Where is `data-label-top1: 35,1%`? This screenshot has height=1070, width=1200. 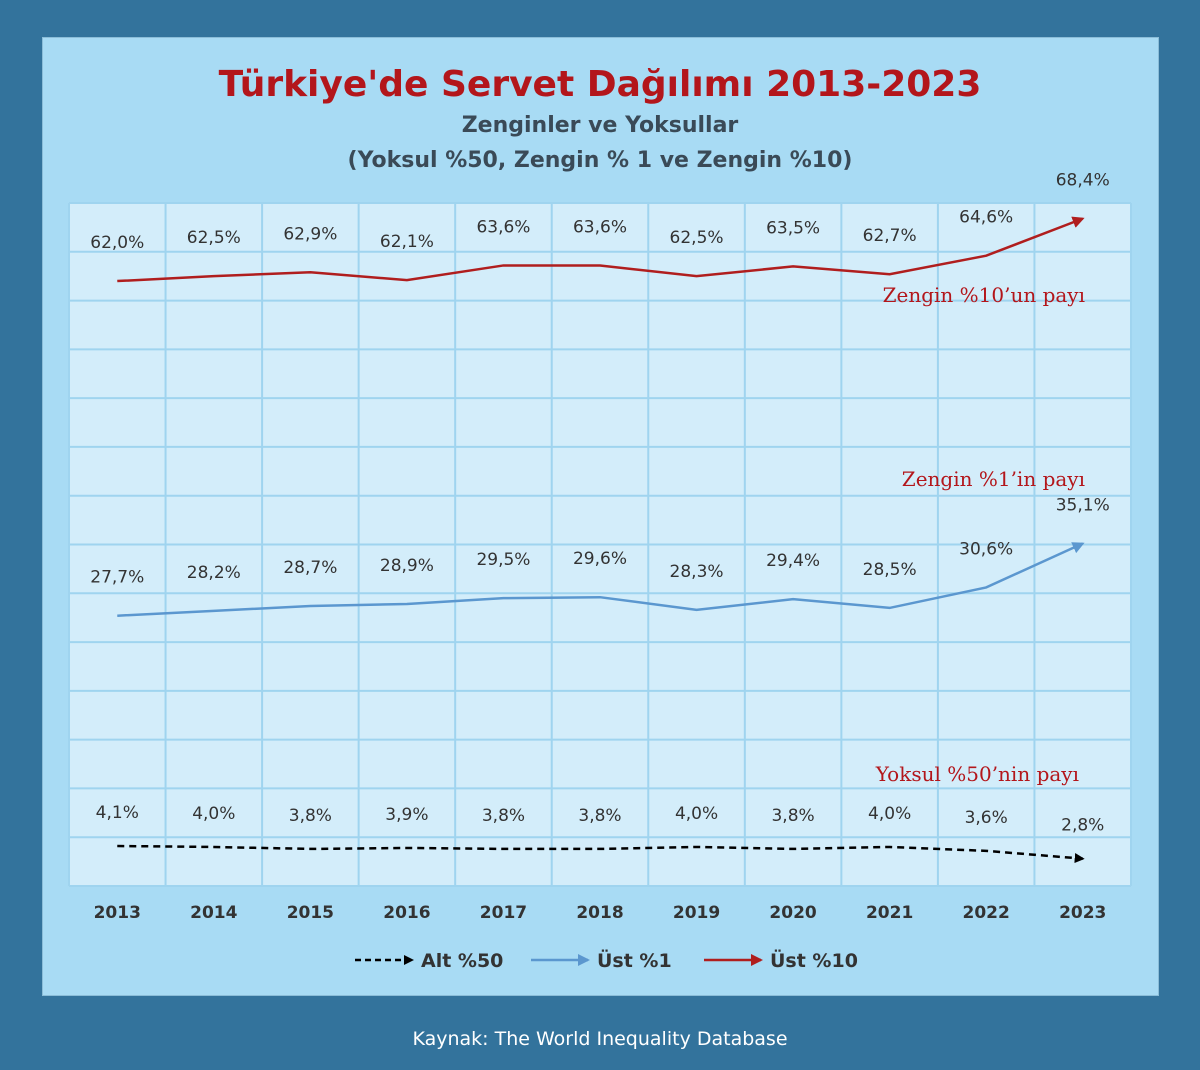 data-label-top1: 35,1% is located at coordinates (1083, 506).